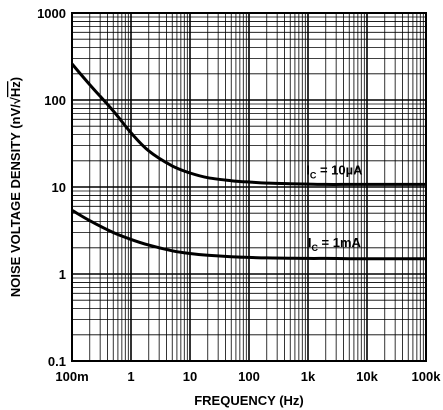 Image resolution: width=443 pixels, height=410 pixels. What do you see at coordinates (15, 89) in the screenshot?
I see `y-axis-title-radicand: Hz` at bounding box center [15, 89].